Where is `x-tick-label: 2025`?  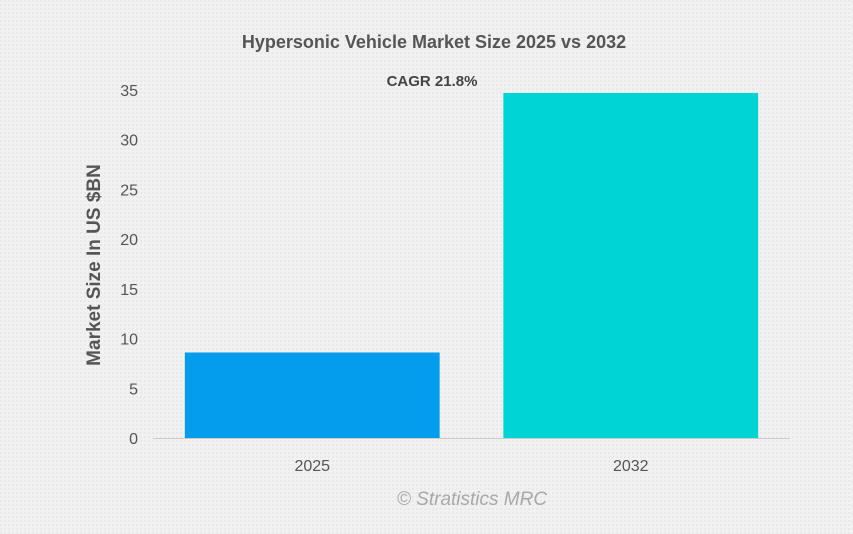 x-tick-label: 2025 is located at coordinates (312, 466).